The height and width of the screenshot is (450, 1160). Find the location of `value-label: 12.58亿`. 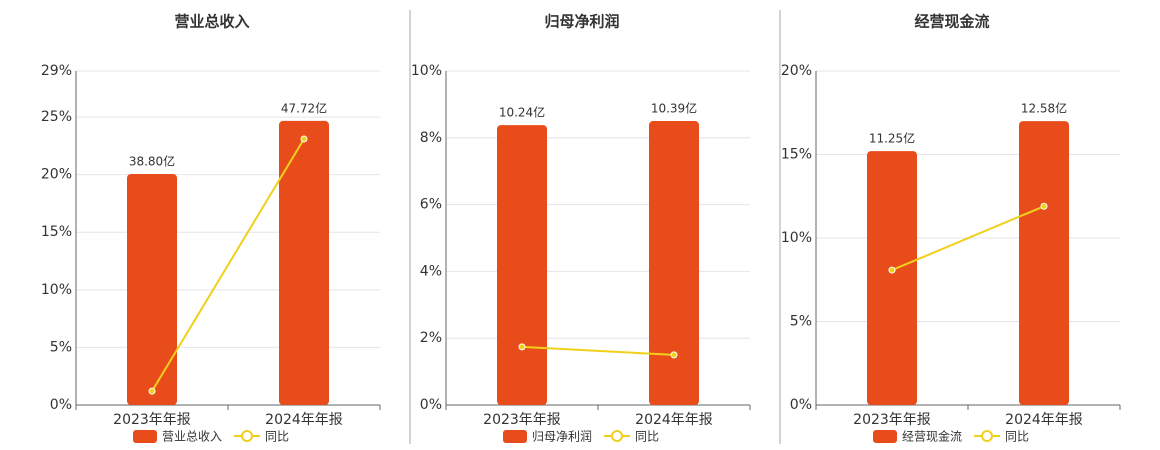

value-label: 12.58亿 is located at coordinates (1044, 108).